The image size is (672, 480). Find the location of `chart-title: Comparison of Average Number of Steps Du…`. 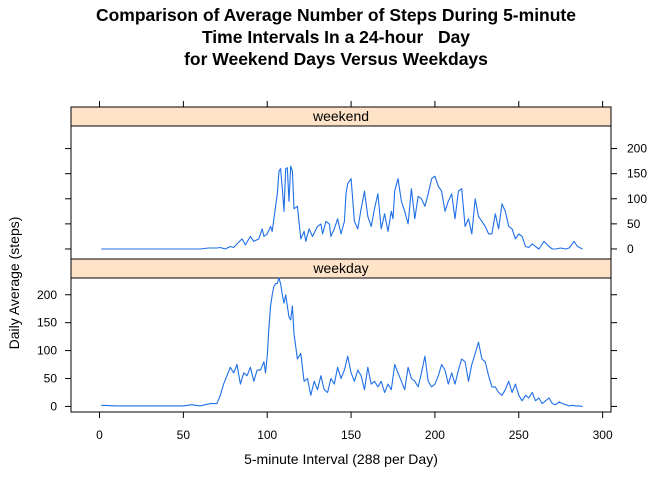

chart-title: Comparison of Average Number of Steps Du… is located at coordinates (336, 37).